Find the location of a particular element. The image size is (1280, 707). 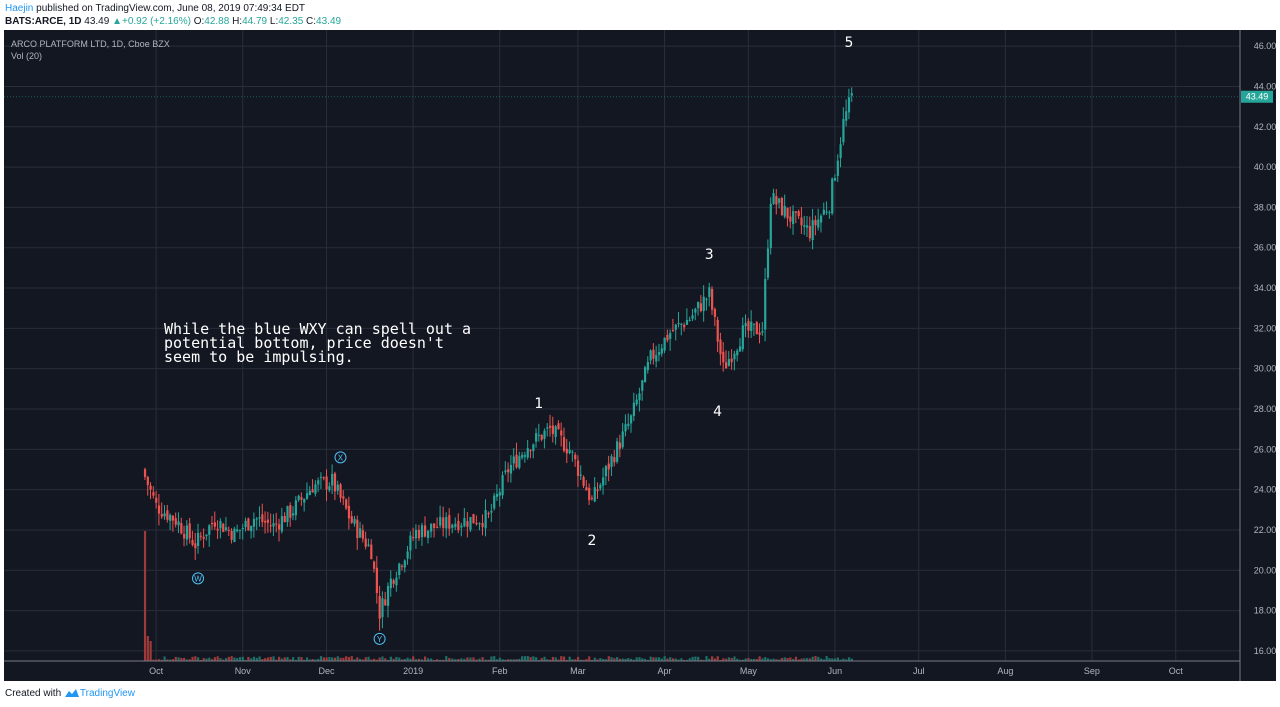

y-tick-label: 16.00 is located at coordinates (1265, 651).